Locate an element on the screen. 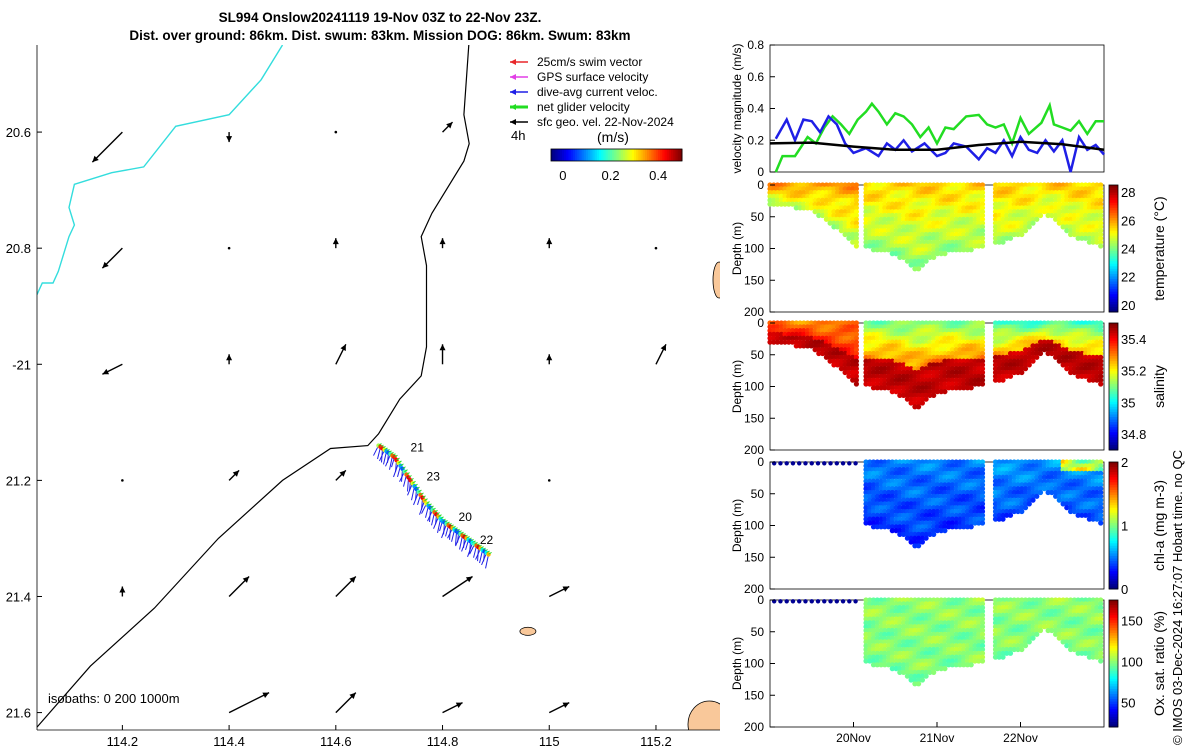 The width and height of the screenshot is (1200, 750). map-x-tick-3: 114.8 is located at coordinates (443, 741).